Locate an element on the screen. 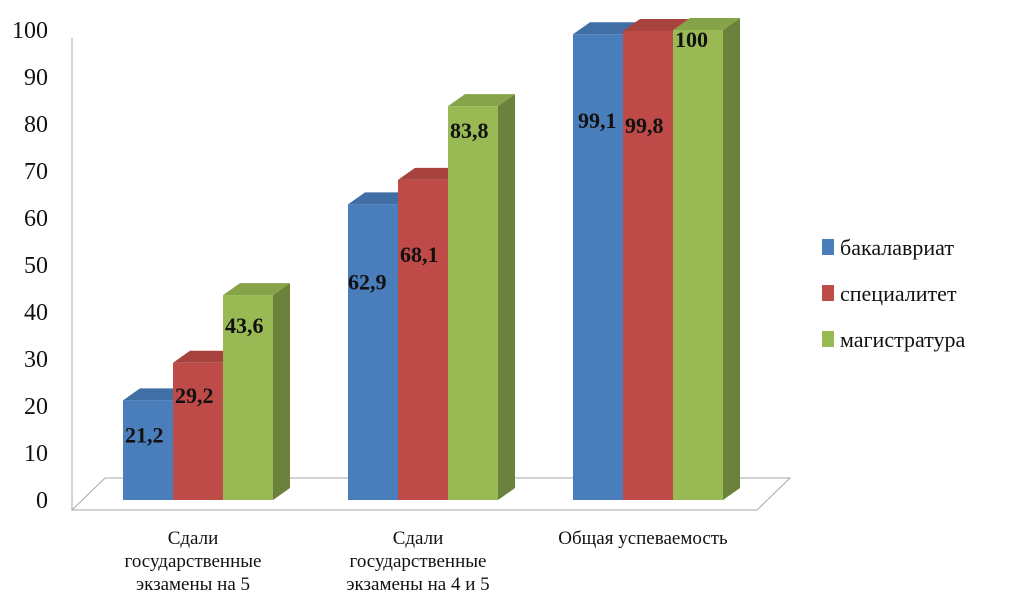 The height and width of the screenshot is (594, 1016). y-axis: 0 10 20 30 40 50 60 70 80 90 100 is located at coordinates (42, 266).